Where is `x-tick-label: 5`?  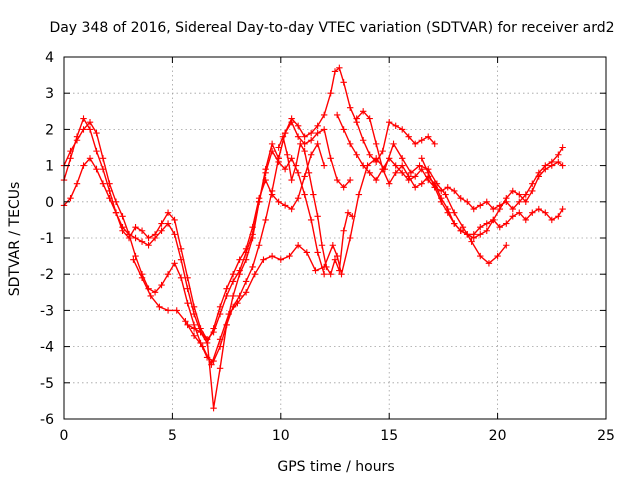
x-tick-label: 5 is located at coordinates (172, 436).